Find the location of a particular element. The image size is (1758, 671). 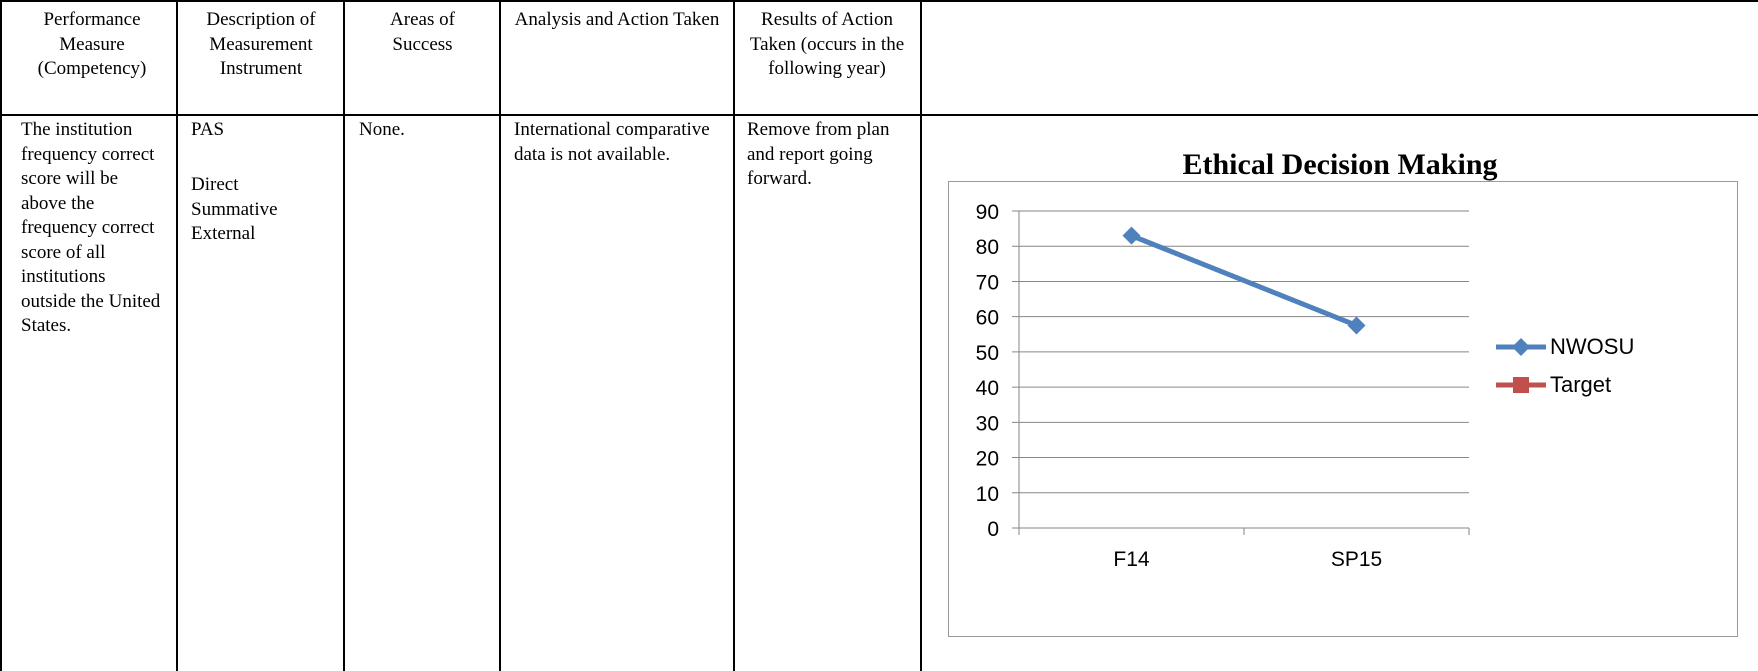

y-tick-label: 20 is located at coordinates (987, 459).